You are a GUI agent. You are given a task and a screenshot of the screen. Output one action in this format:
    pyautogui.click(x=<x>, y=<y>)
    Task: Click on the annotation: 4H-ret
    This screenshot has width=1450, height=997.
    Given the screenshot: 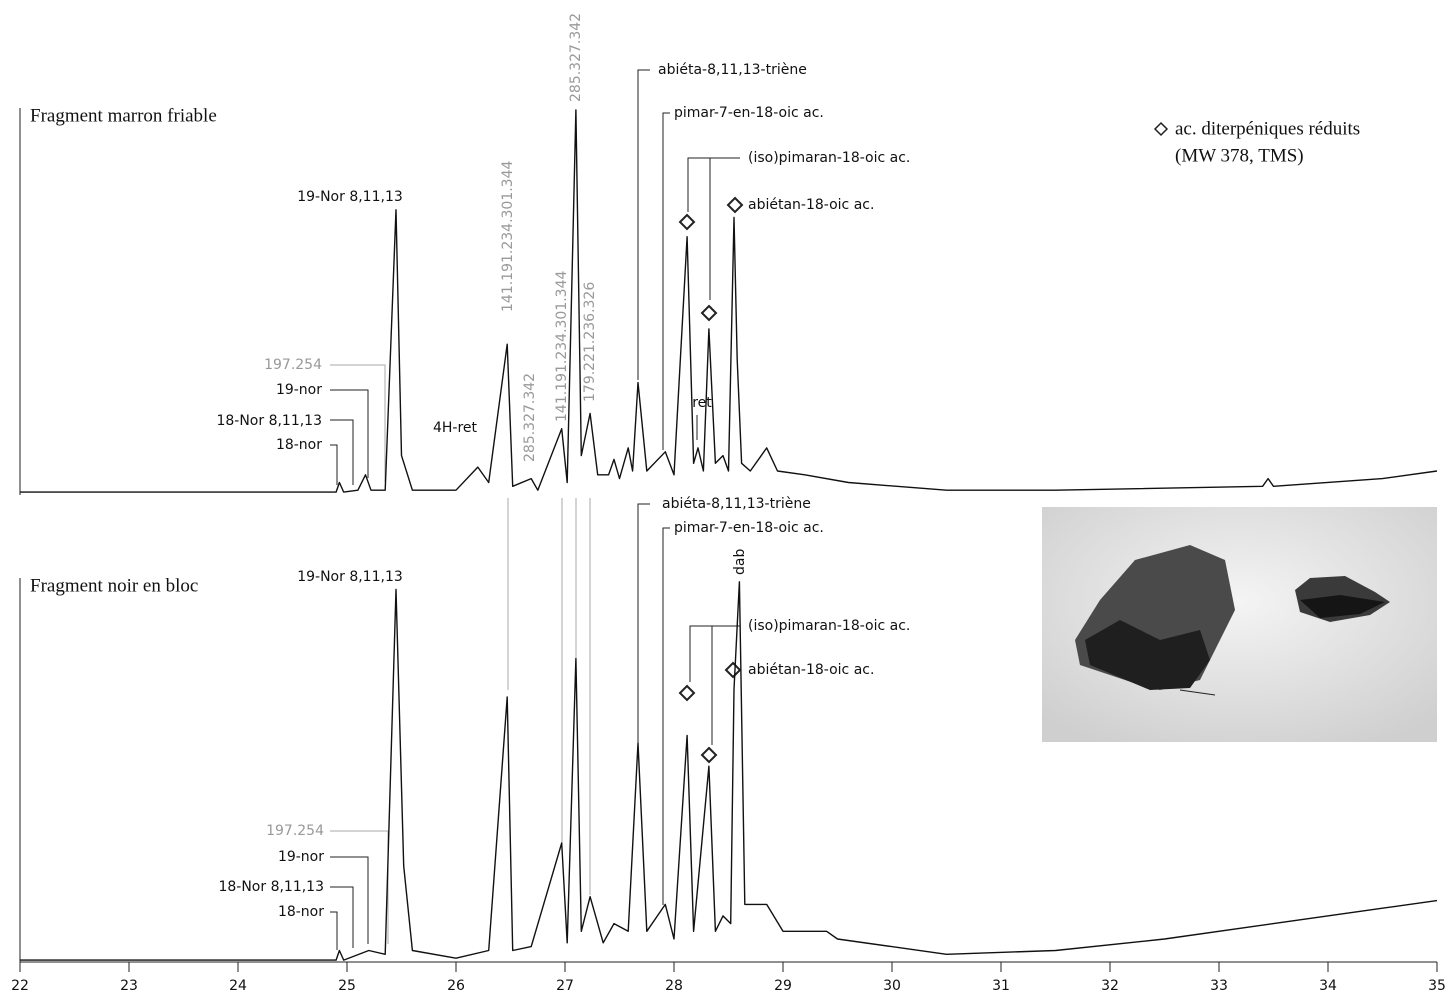 What is the action you would take?
    pyautogui.click(x=455, y=428)
    